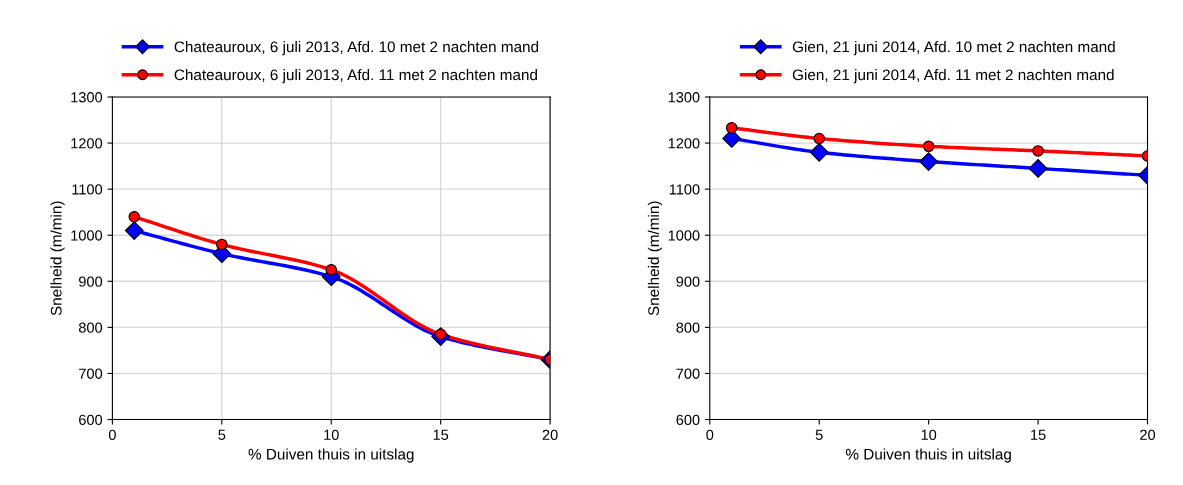 This screenshot has width=1183, height=485. Describe the element at coordinates (953, 48) in the screenshot. I see `legend-label: Gien, 21 juni 2014, Afd. 10 met 2 nachten mand` at that location.